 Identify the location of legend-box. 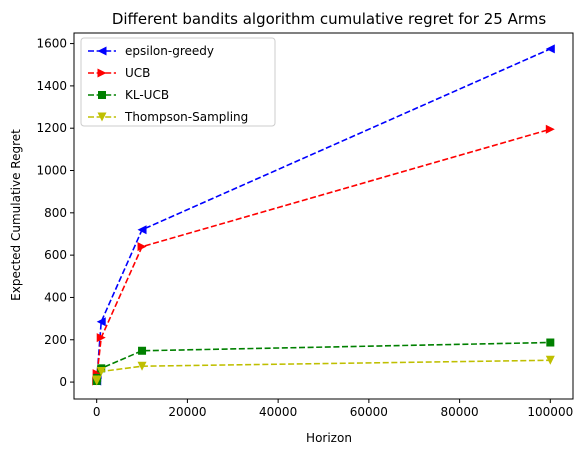
(178, 82).